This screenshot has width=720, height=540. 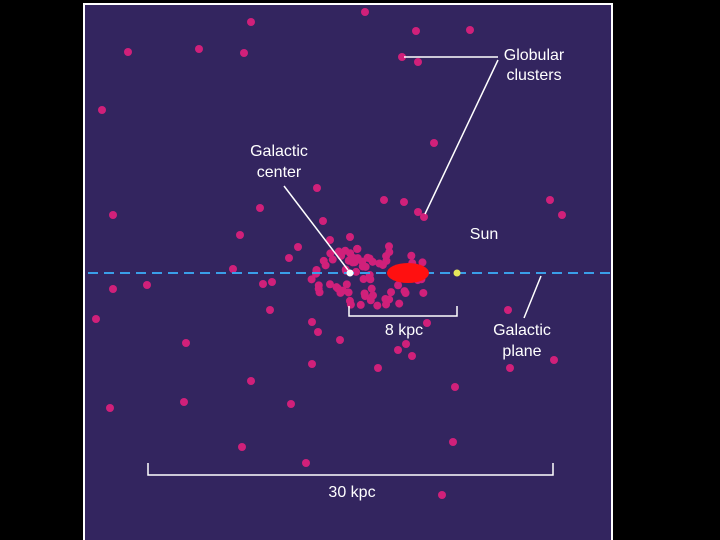 I want to click on label: 30 kpc, so click(x=351, y=492).